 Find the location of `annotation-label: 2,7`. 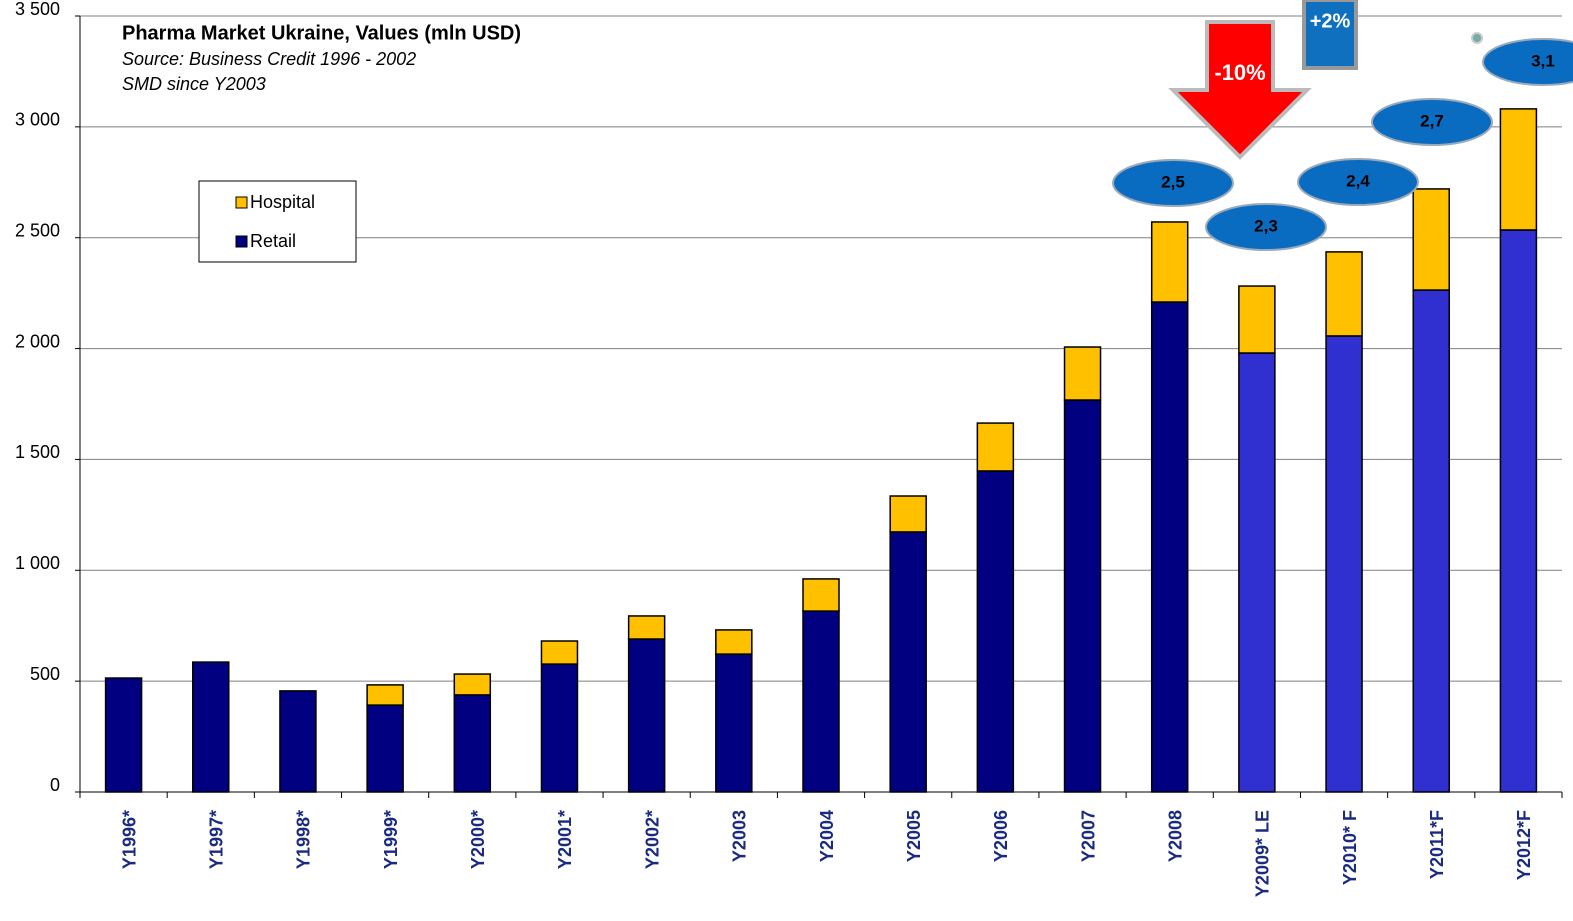

annotation-label: 2,7 is located at coordinates (1432, 120).